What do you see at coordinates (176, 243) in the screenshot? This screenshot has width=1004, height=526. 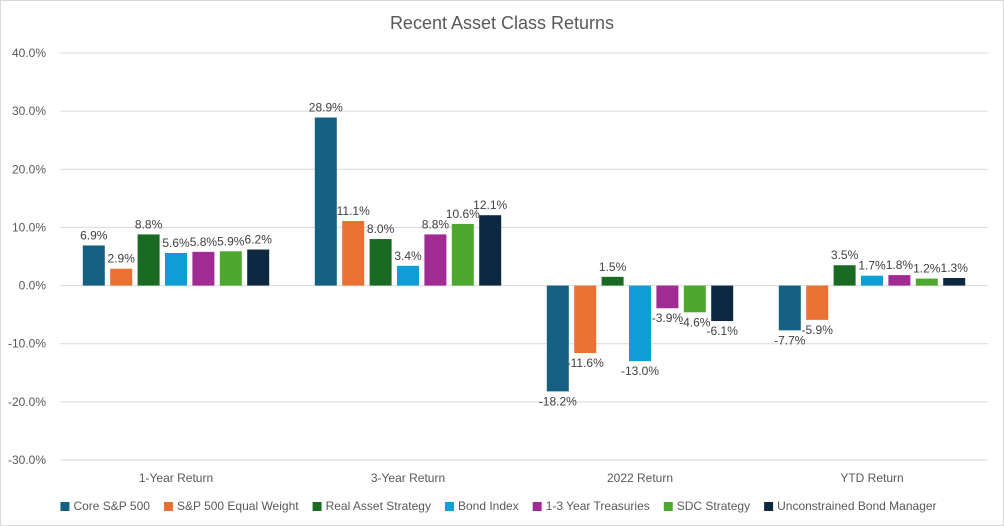 I see `data-label: 5.6%` at bounding box center [176, 243].